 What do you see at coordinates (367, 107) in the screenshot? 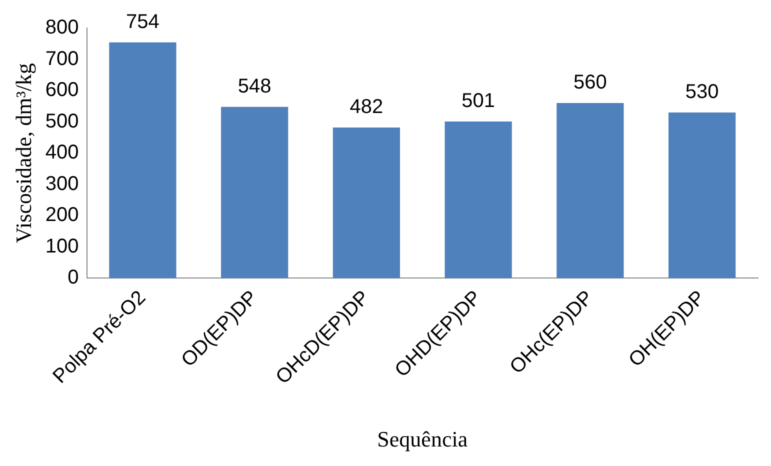
I see `data-label: 482` at bounding box center [367, 107].